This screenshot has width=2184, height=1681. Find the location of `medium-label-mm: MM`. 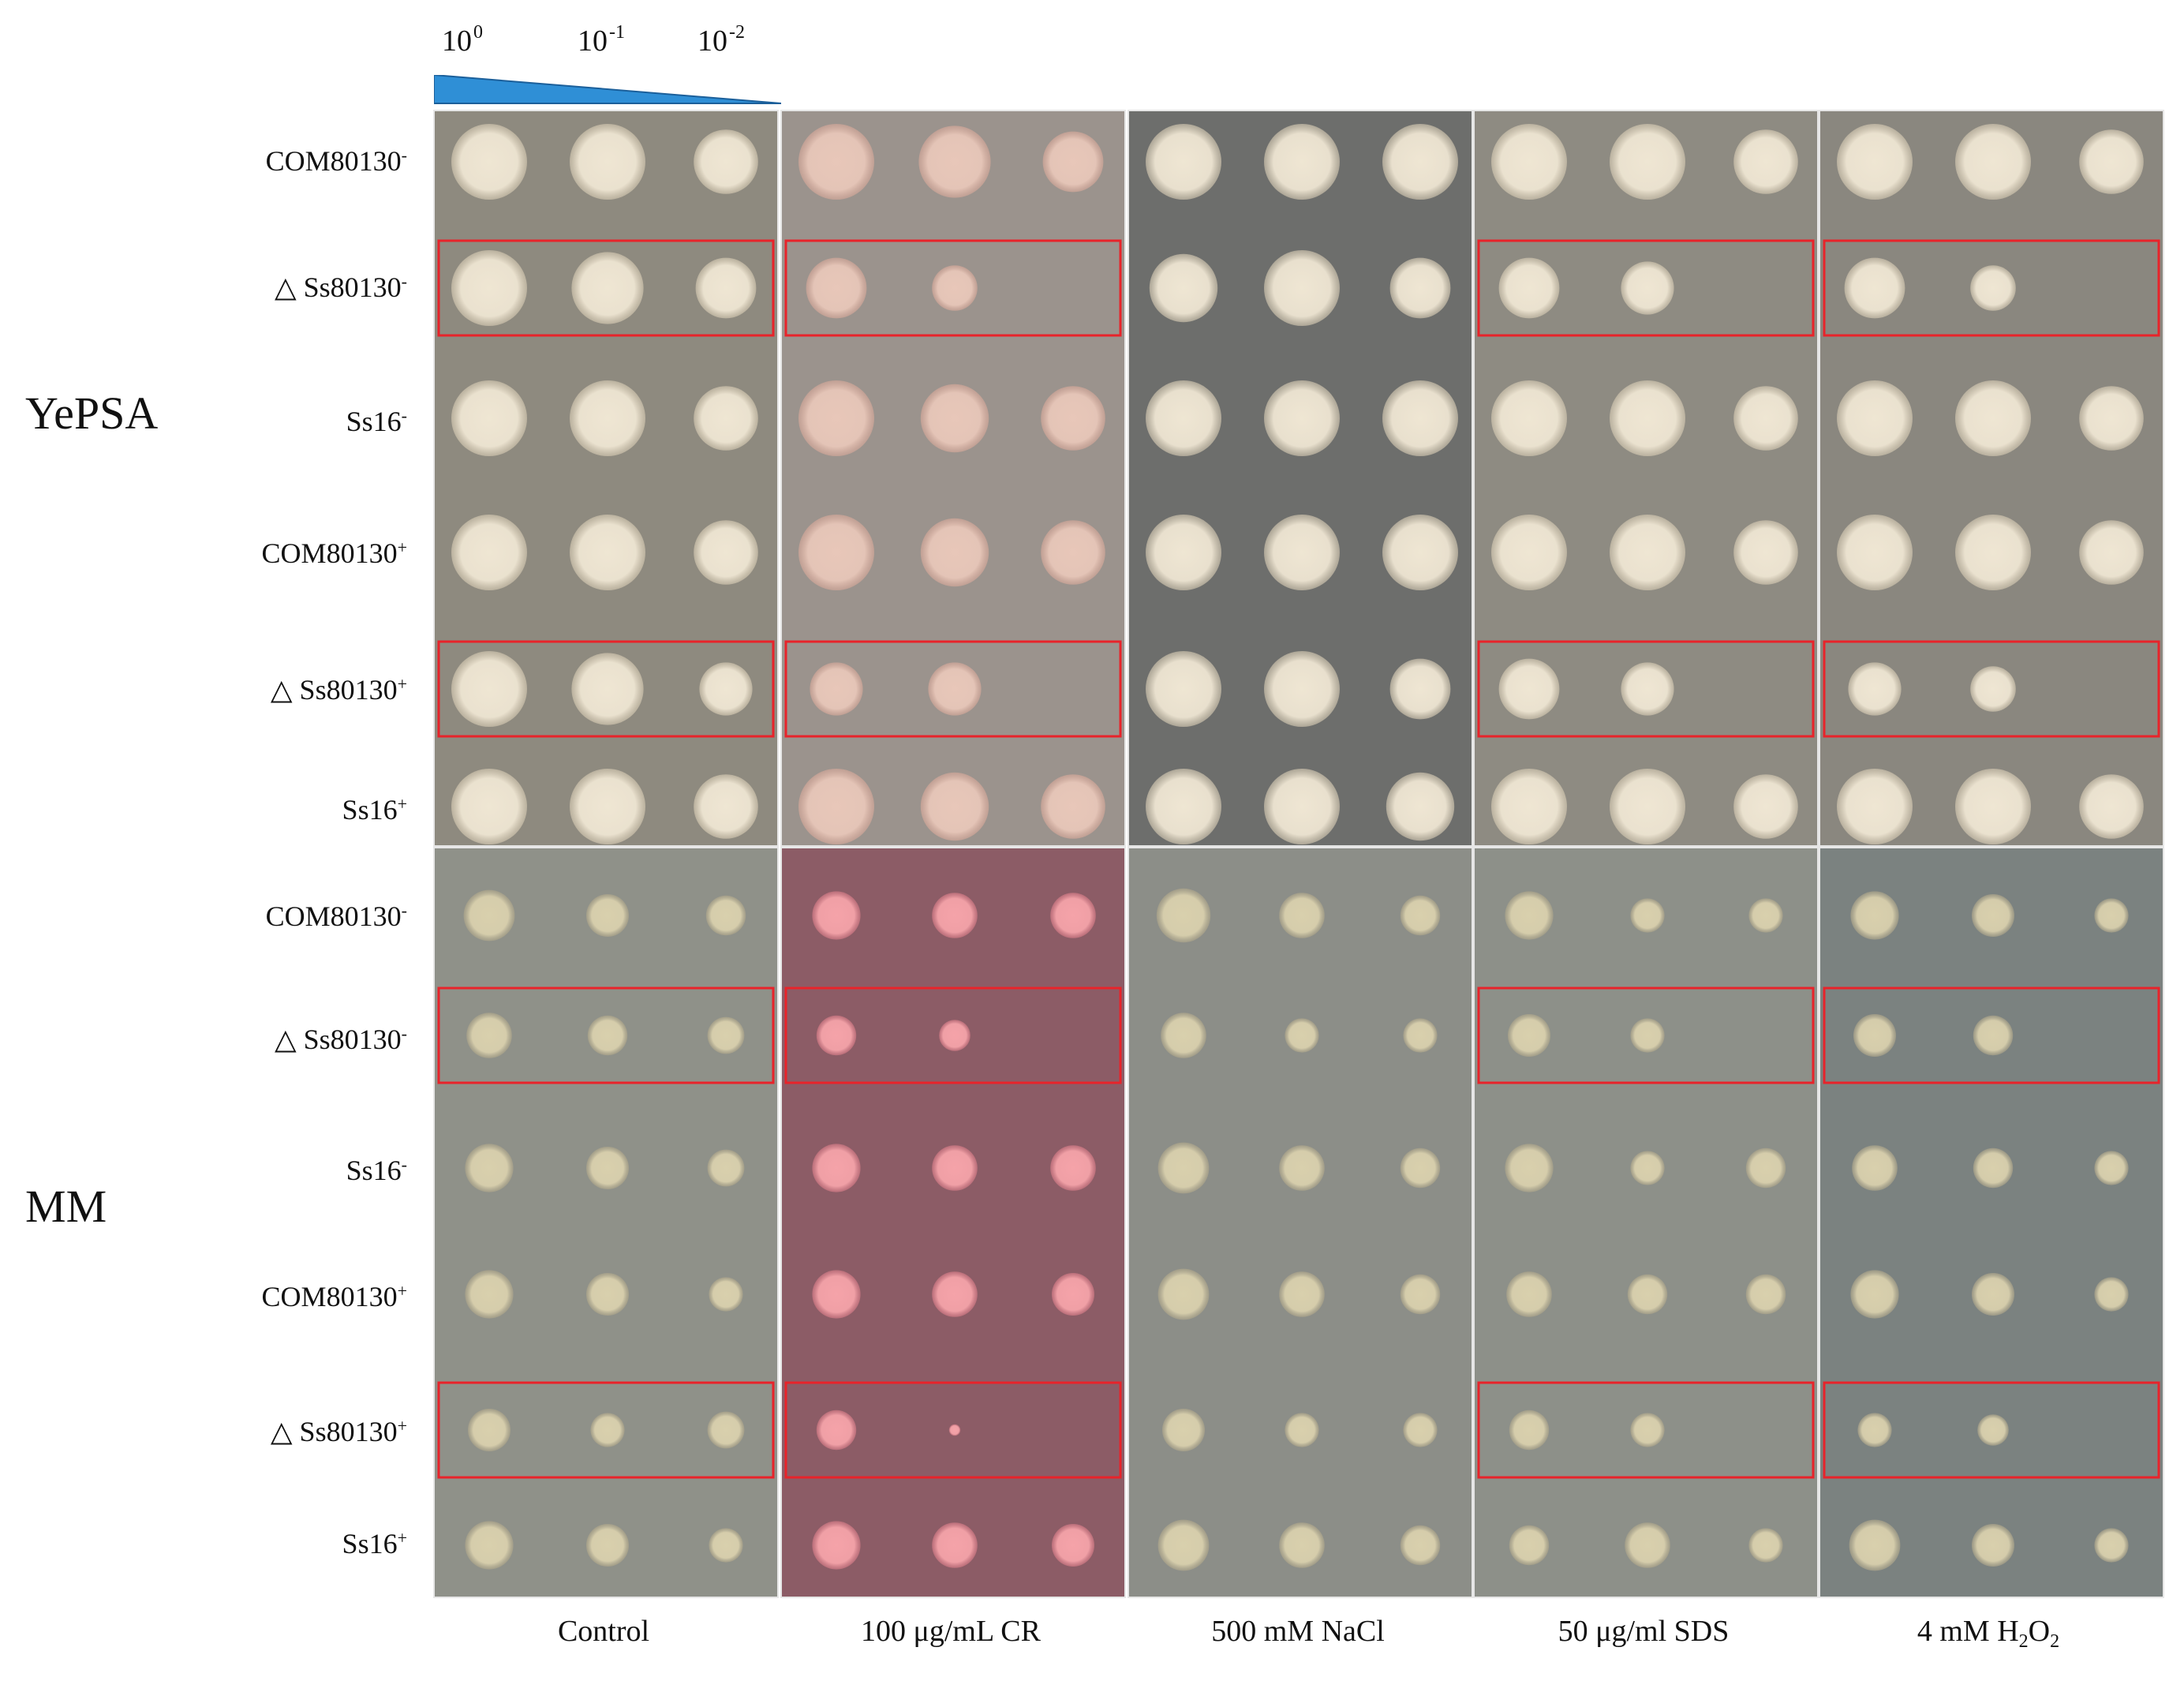

medium-label-mm: MM is located at coordinates (66, 1207).